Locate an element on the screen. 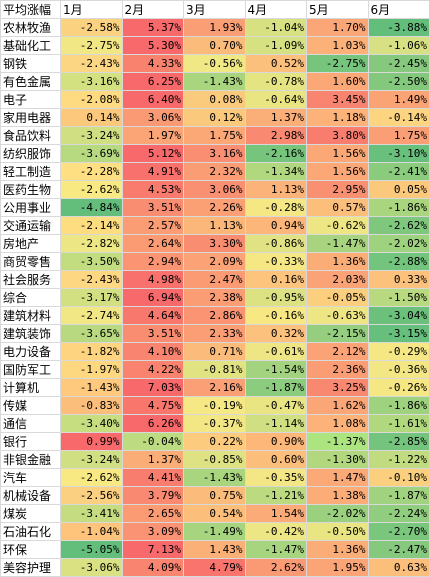  return-value-cell: 1.93% is located at coordinates (215, 28).